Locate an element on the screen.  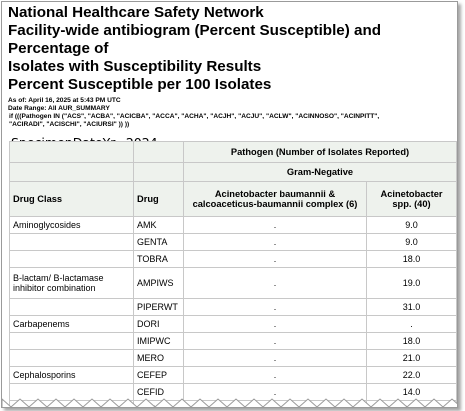
header-row-gram: Gram-Negative is located at coordinates (233, 172).